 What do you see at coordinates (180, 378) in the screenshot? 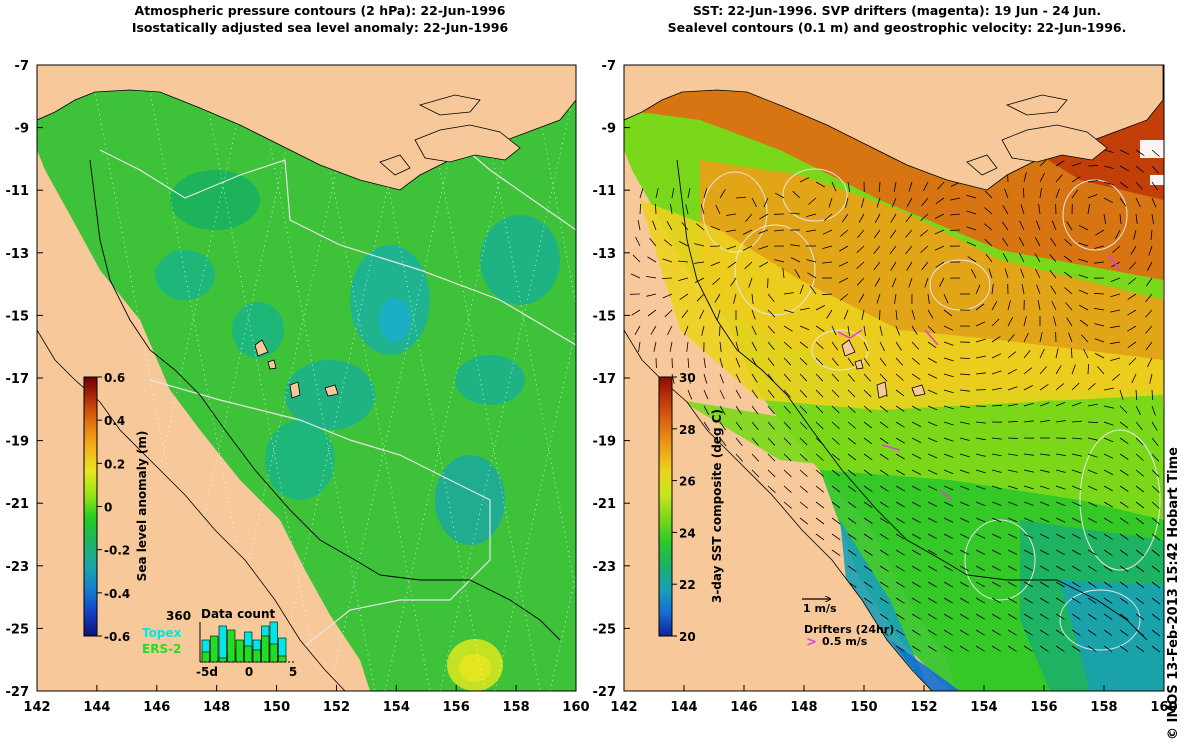
I see `ground-track` at bounding box center [180, 378].